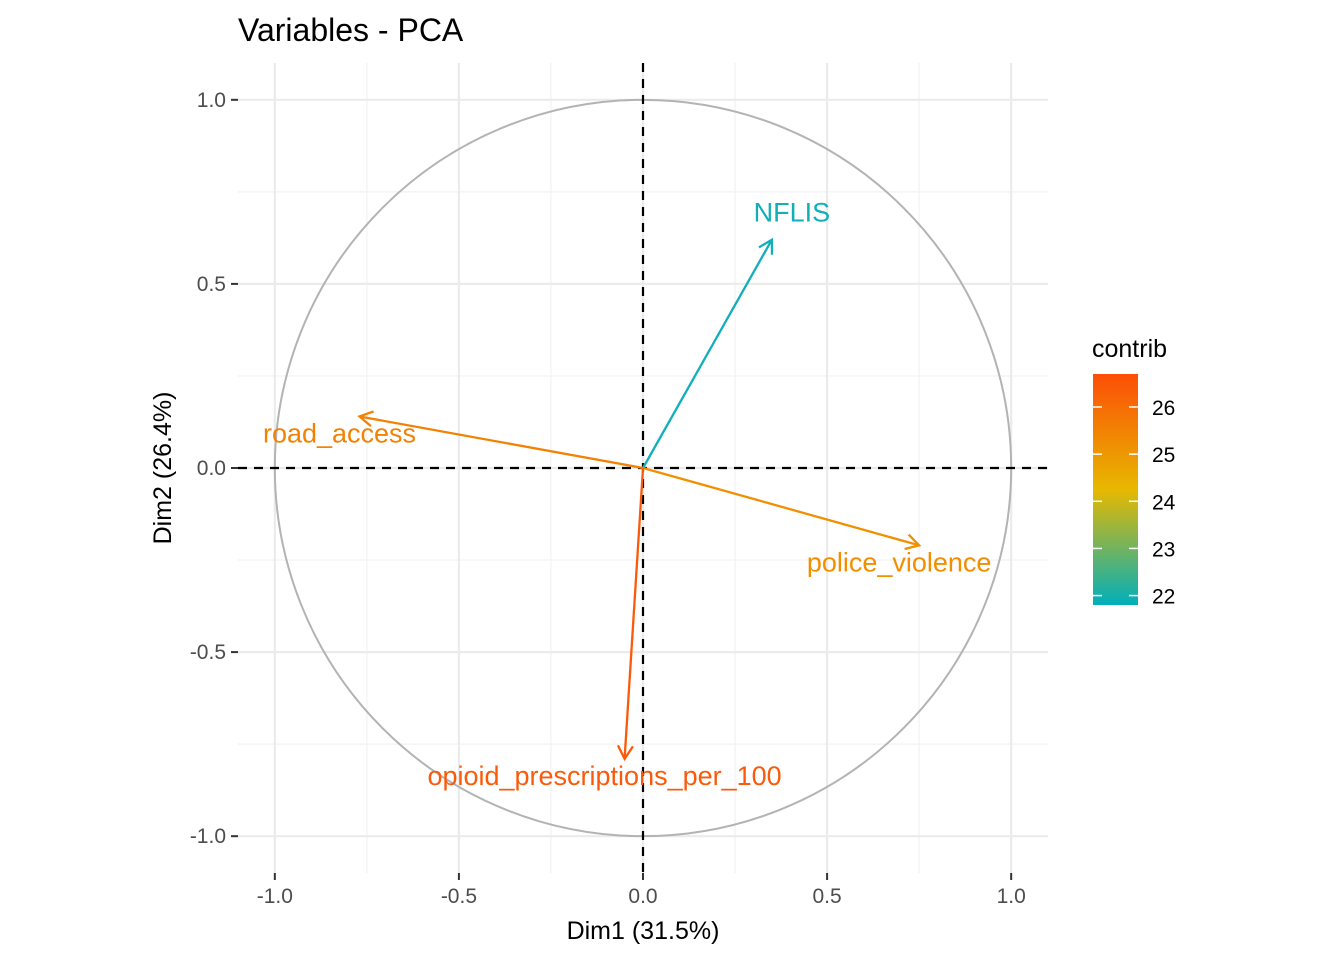  I want to click on legend-tick-label: 22, so click(1163, 597).